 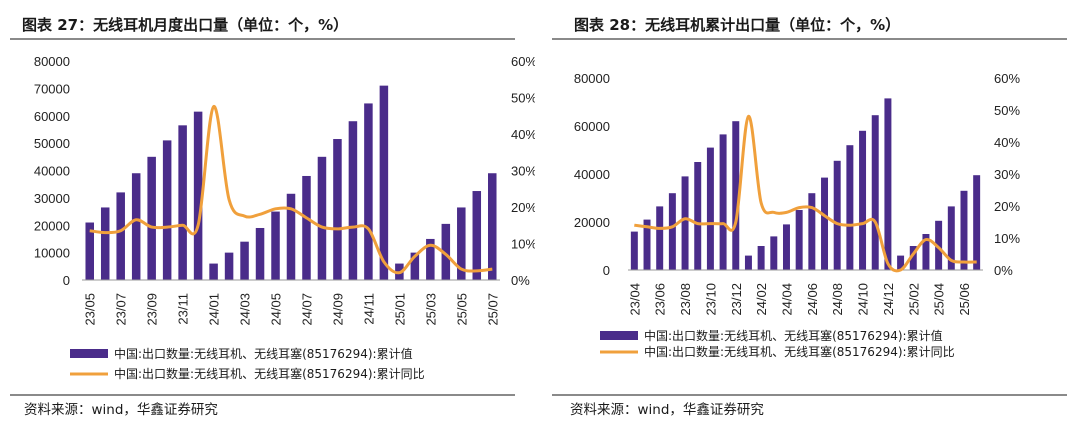 I want to click on source-note: 资料来源：wind，华鑫证券研究, so click(x=121, y=410).